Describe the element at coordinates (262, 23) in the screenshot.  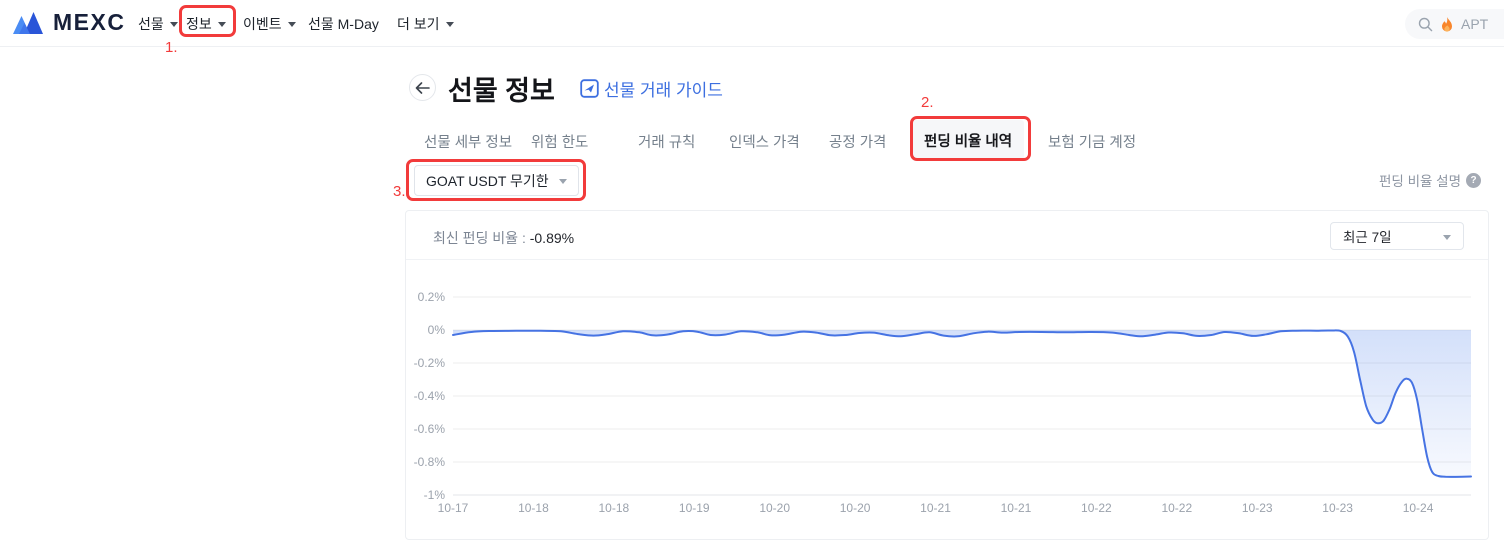
I see `nav-item-label: 이벤트` at that location.